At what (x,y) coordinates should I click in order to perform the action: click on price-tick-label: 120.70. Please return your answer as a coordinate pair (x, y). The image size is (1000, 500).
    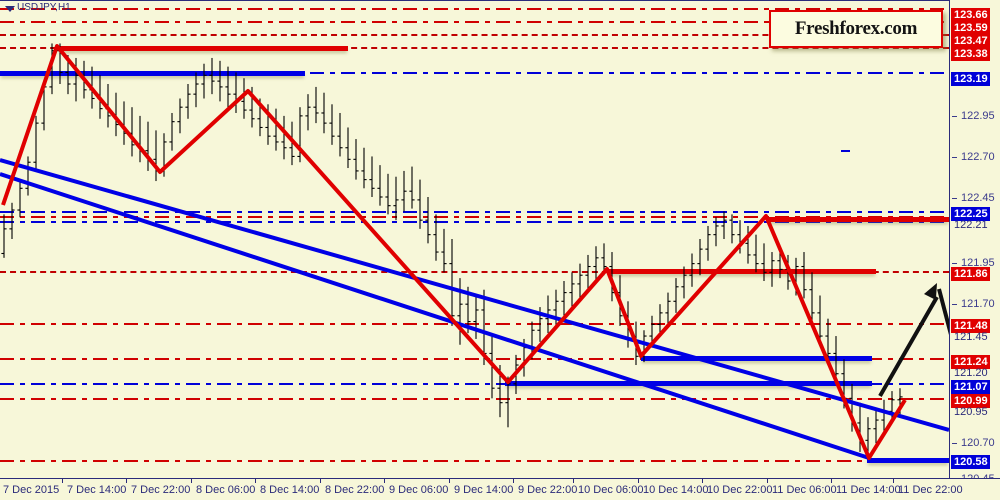
    Looking at the image, I should click on (978, 443).